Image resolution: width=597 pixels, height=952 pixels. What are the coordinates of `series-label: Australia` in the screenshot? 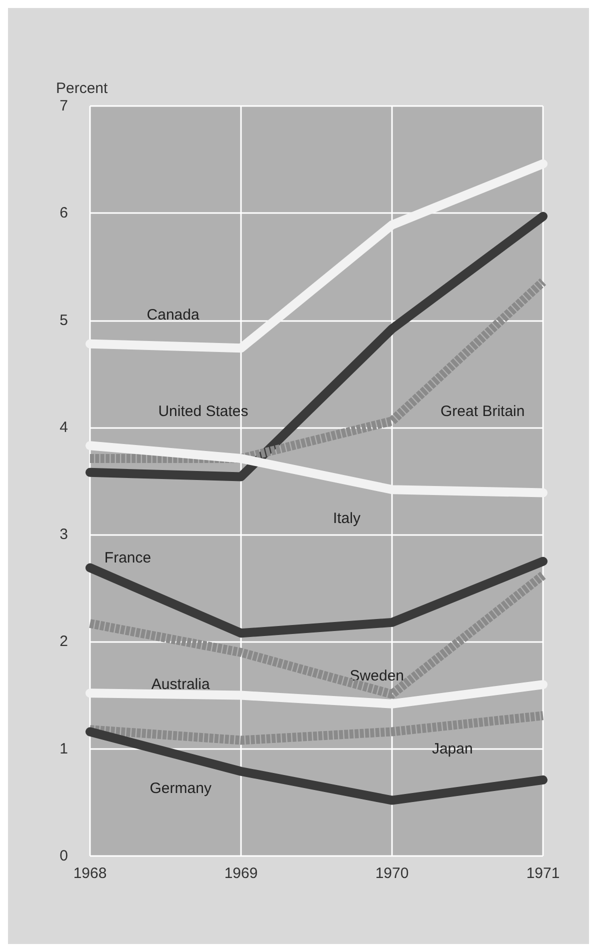 It's located at (180, 685).